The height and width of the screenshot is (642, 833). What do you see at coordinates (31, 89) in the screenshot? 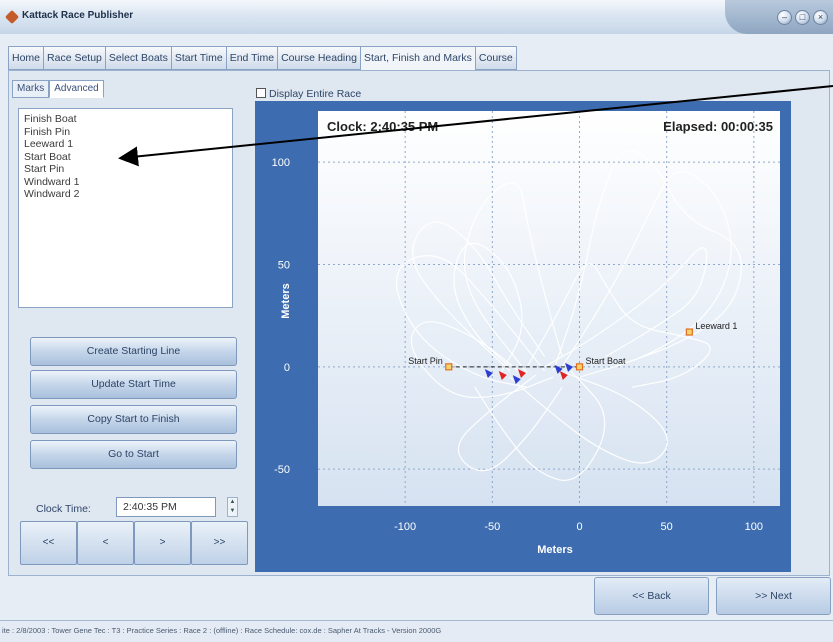
I see `subtab-marks: Marks` at bounding box center [31, 89].